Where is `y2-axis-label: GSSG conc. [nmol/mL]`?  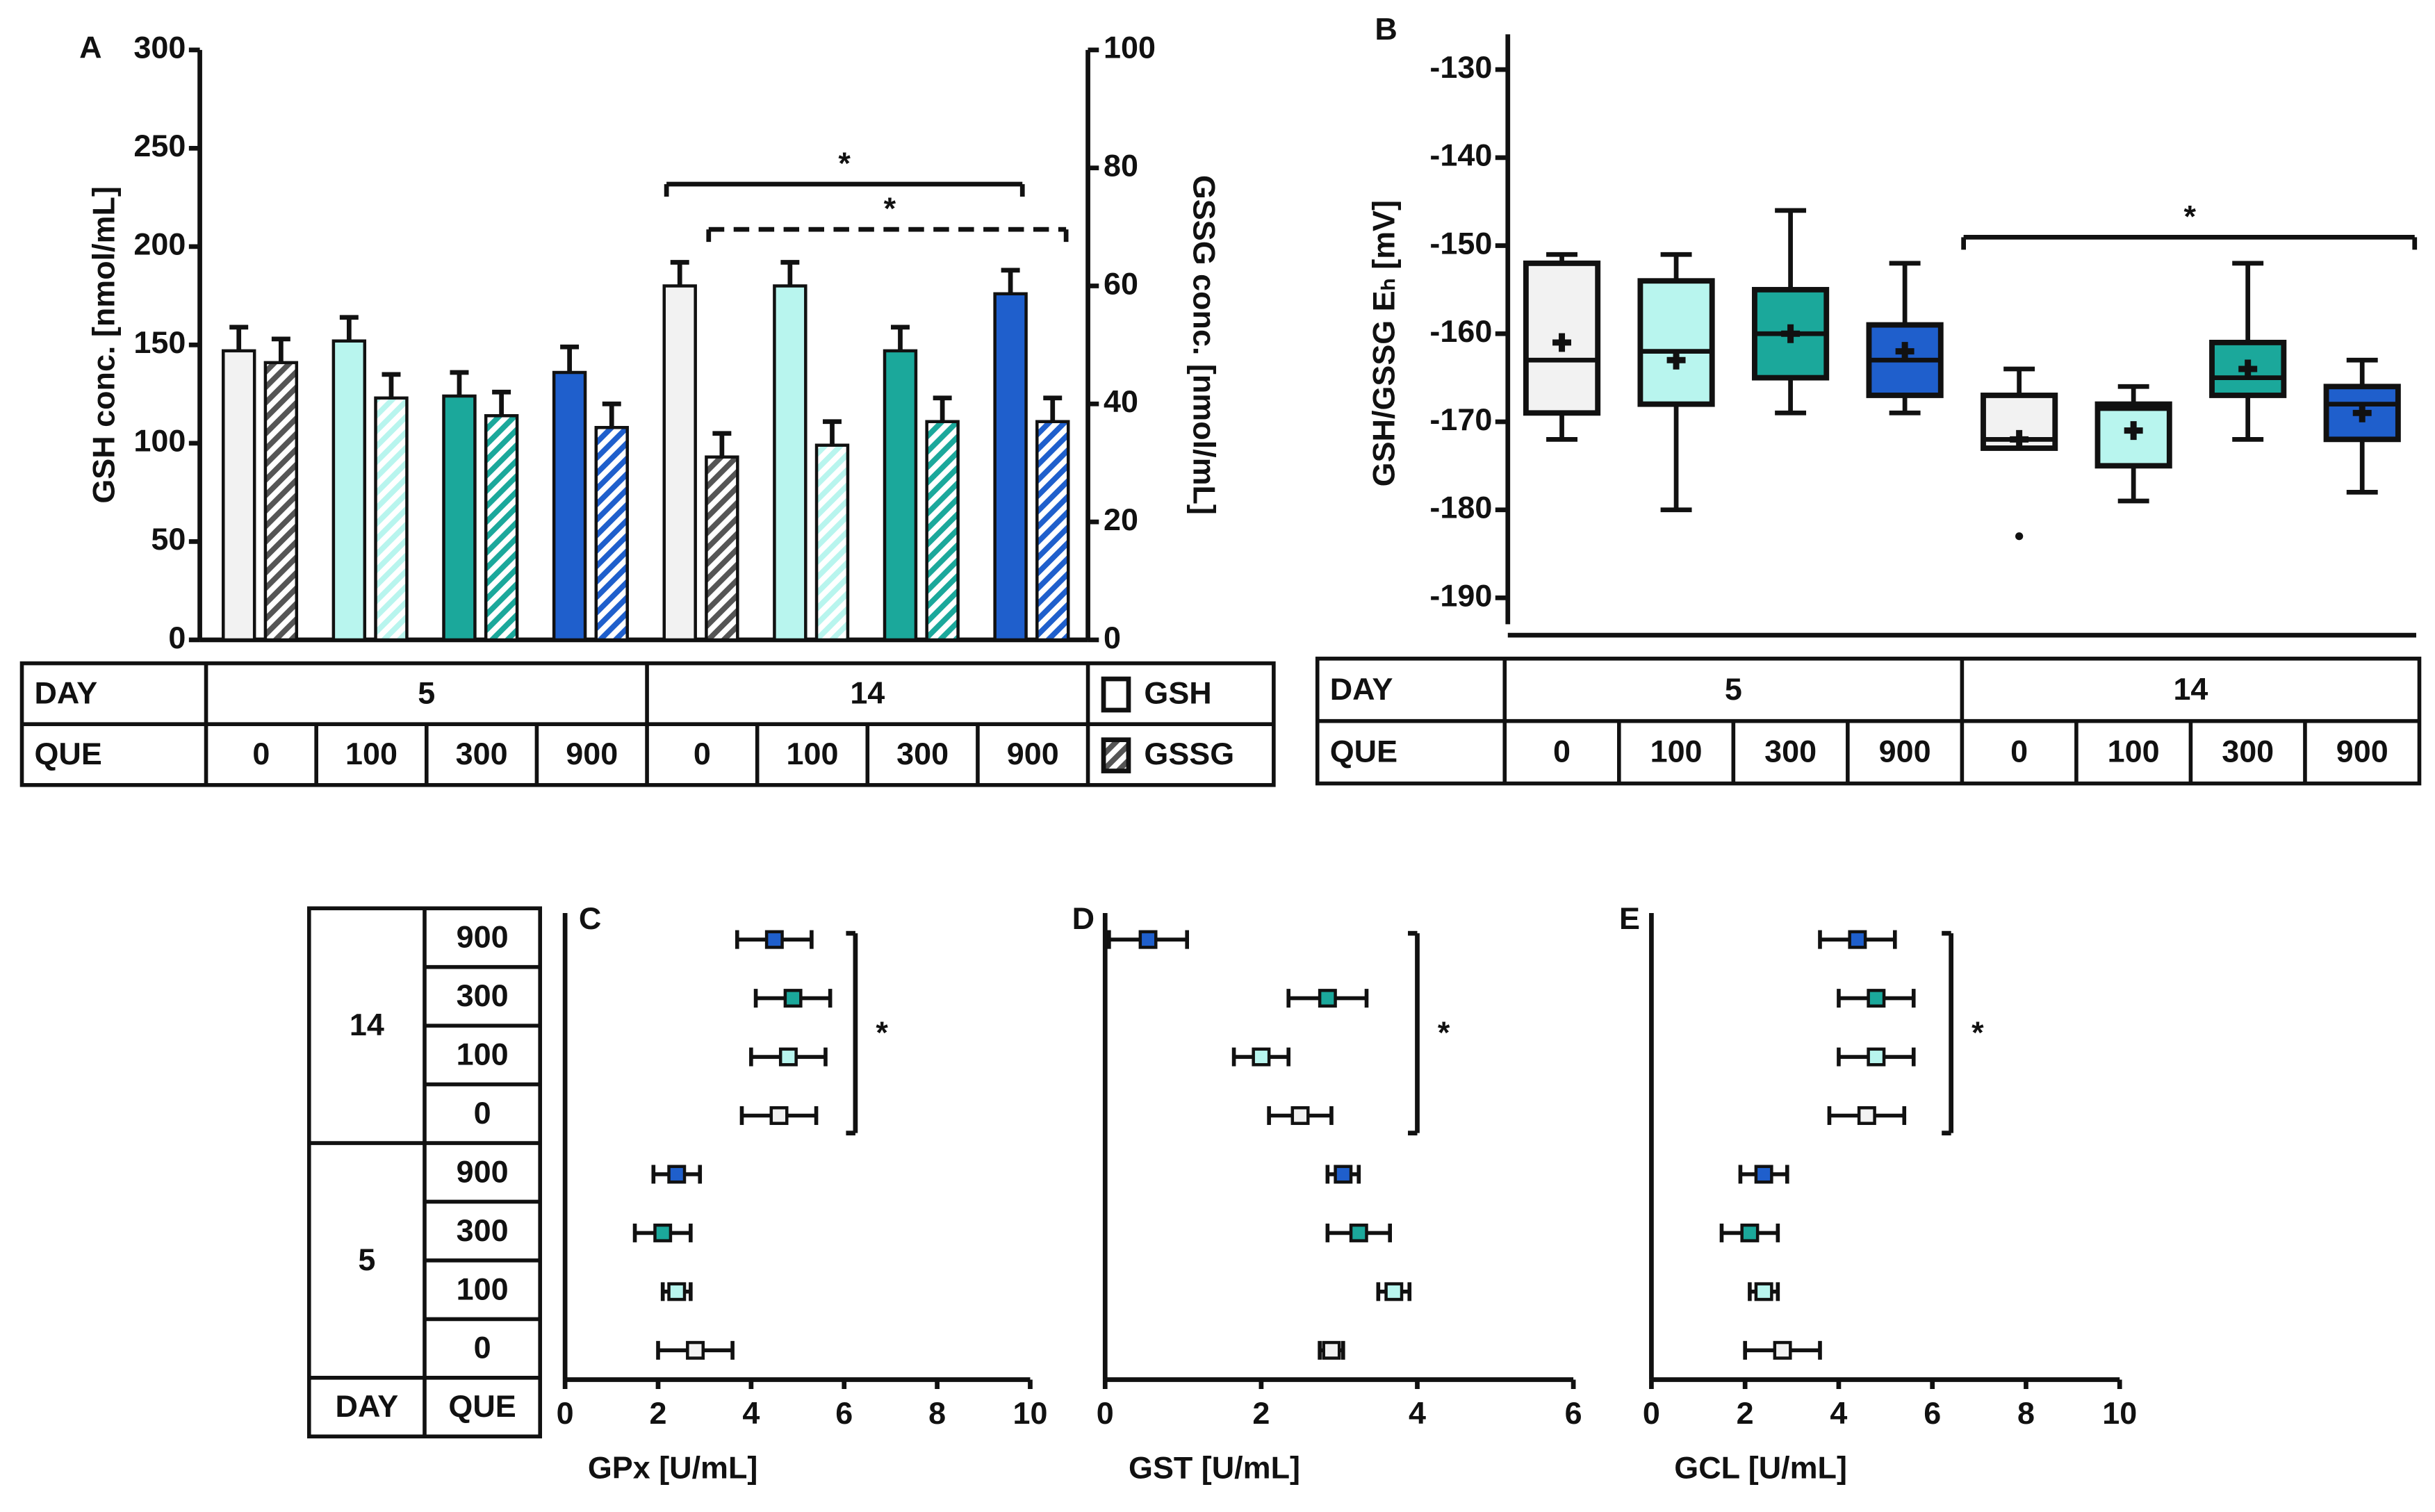 y2-axis-label: GSSG conc. [nmol/mL] is located at coordinates (1205, 345).